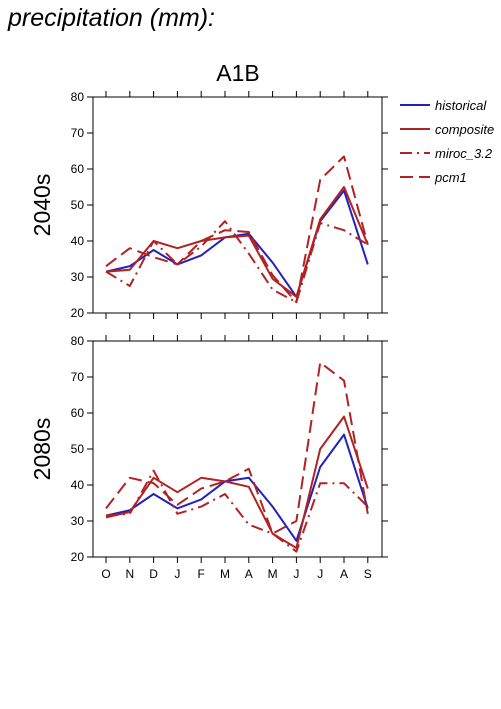  What do you see at coordinates (464, 153) in the screenshot?
I see `legend-label: miroc_3.2` at bounding box center [464, 153].